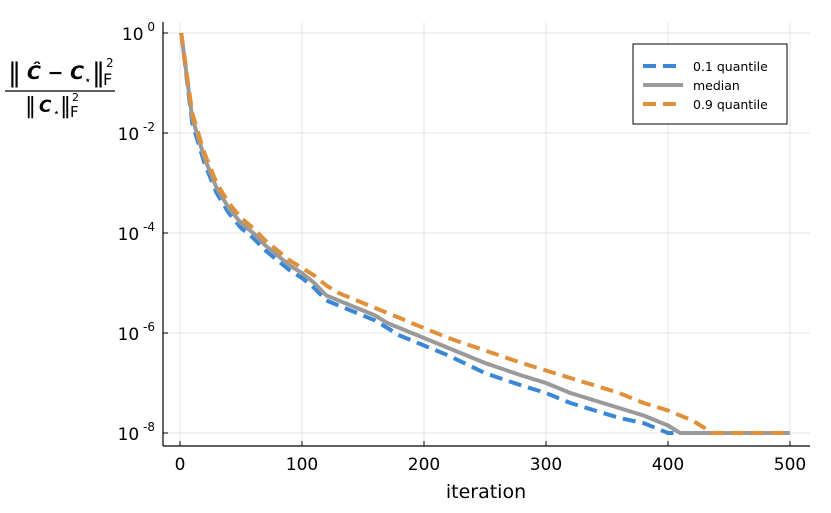  I want to click on x-tick-label: 0, so click(180, 465).